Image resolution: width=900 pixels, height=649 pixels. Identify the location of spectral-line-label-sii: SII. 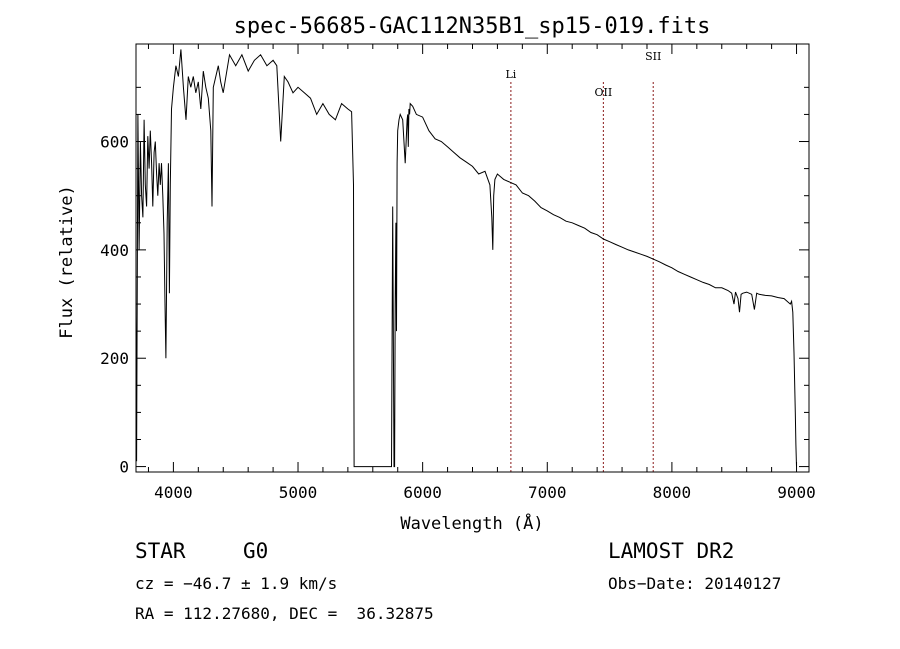
(653, 56).